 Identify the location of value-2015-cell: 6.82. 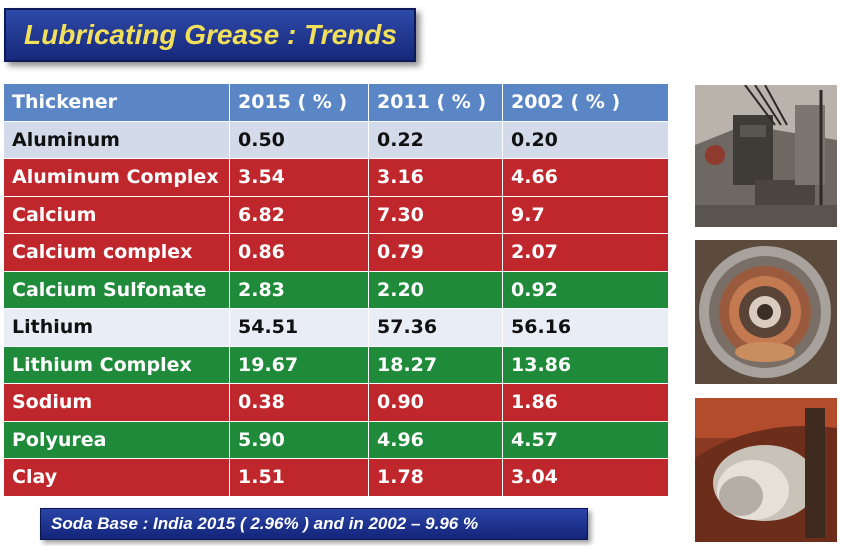
(299, 214).